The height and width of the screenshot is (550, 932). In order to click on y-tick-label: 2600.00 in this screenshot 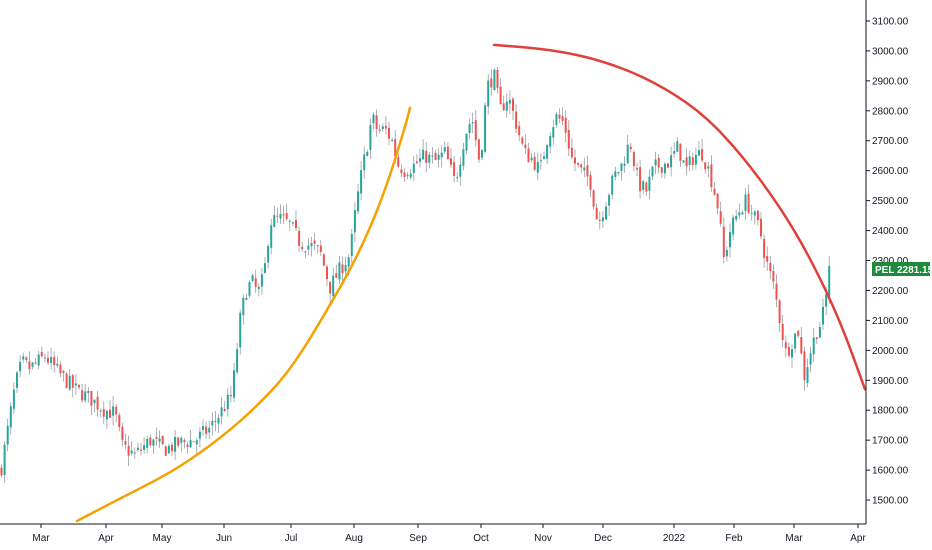, I will do `click(890, 171)`.